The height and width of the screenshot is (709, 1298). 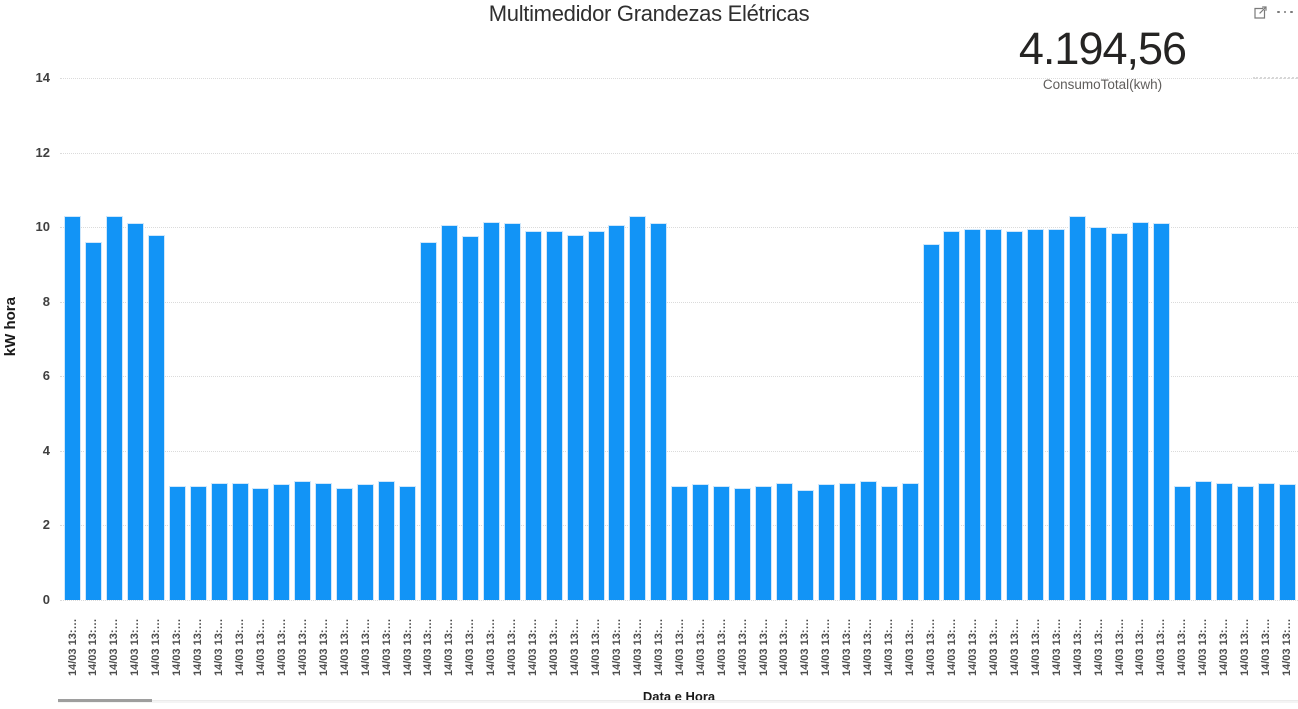 What do you see at coordinates (1102, 48) in the screenshot?
I see `kpi-value: 4.194,56` at bounding box center [1102, 48].